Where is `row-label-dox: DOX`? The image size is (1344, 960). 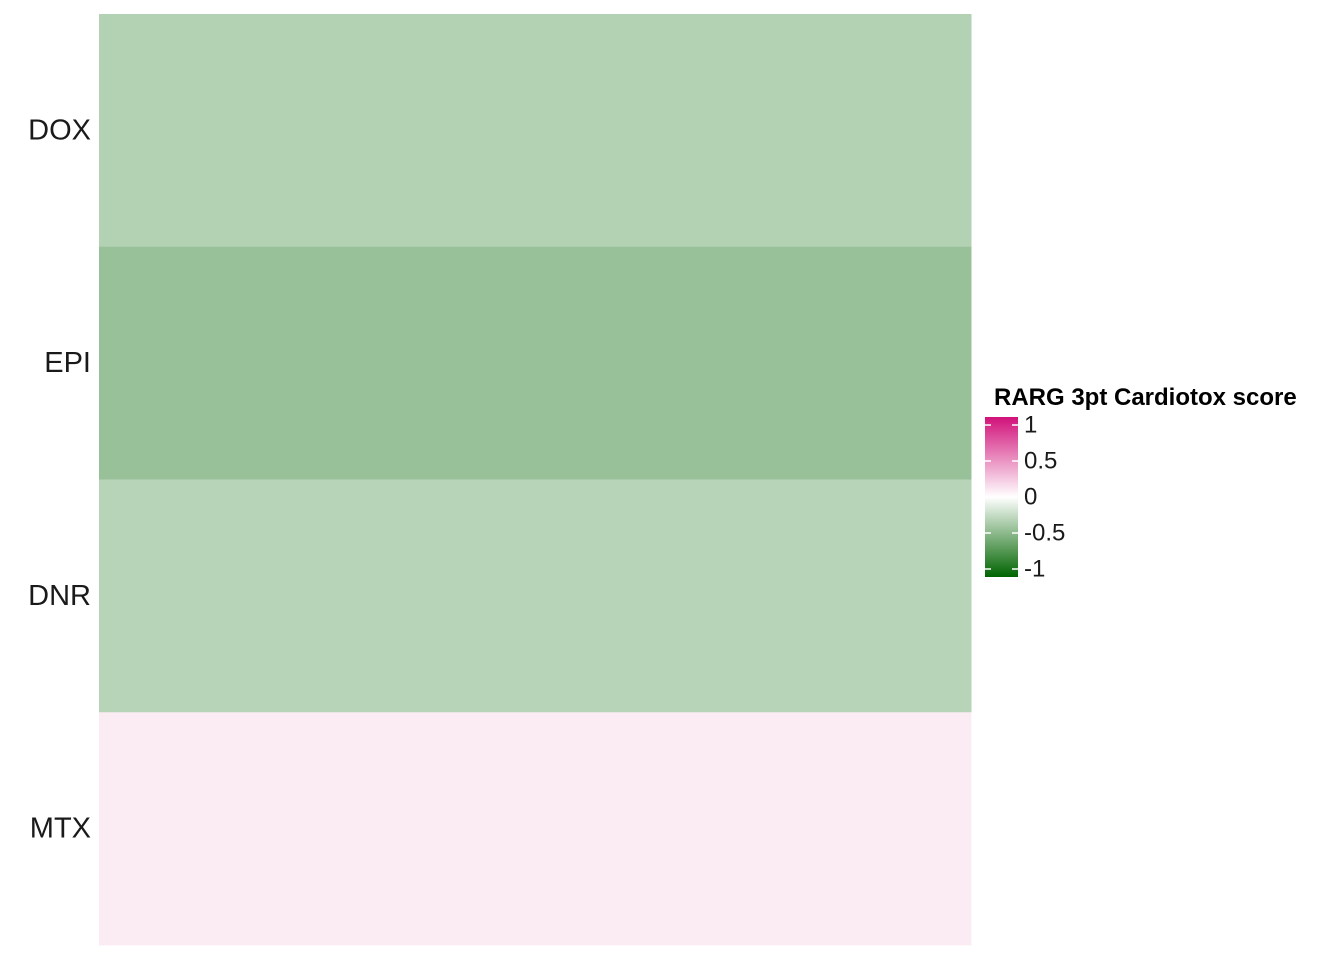 row-label-dox: DOX is located at coordinates (59, 130).